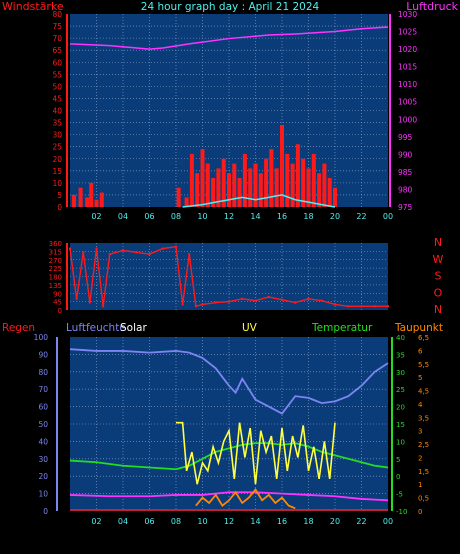  I want to click on uv-line, so click(245, 499).